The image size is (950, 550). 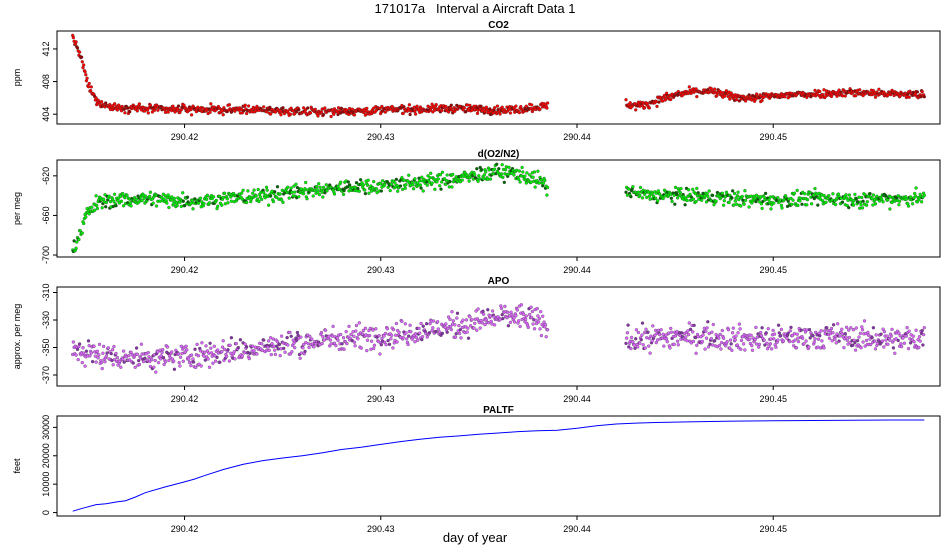 I want to click on x-tick-label: 290.42, so click(x=185, y=399).